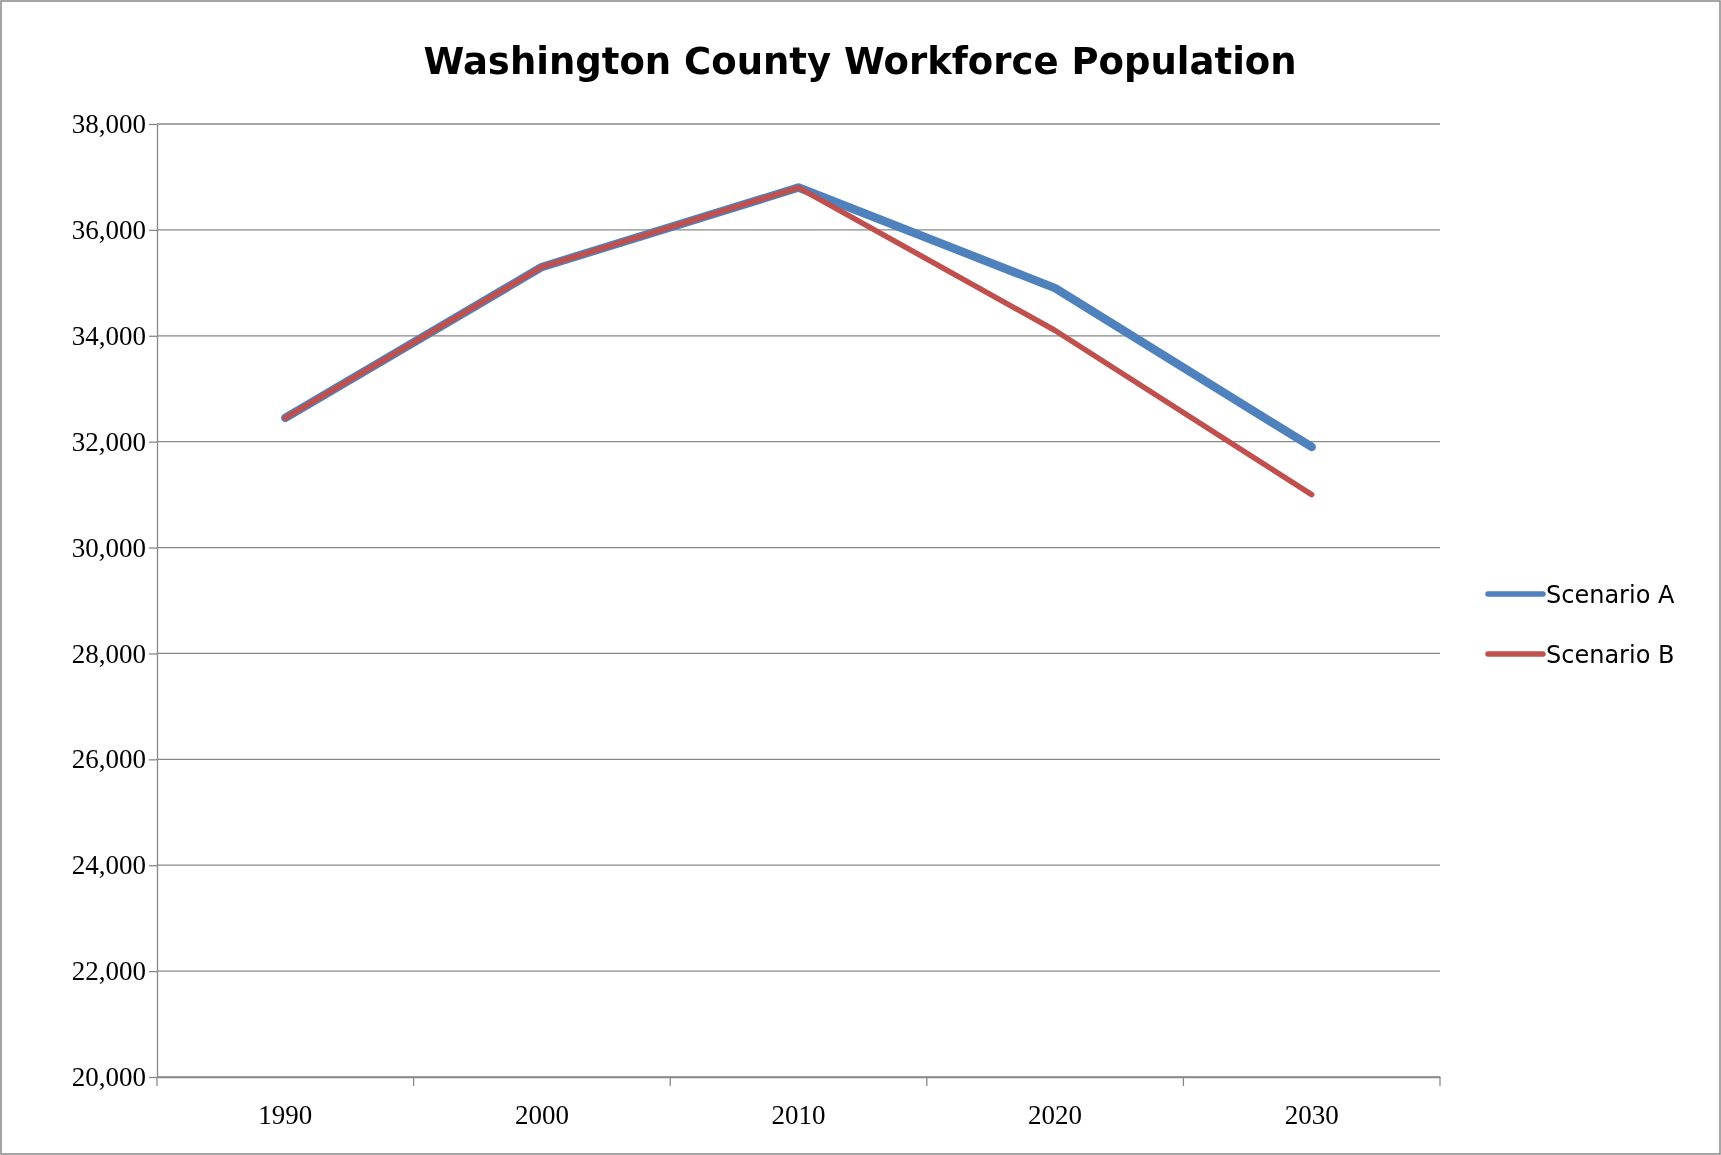  What do you see at coordinates (108, 441) in the screenshot?
I see `y-tick-label: 32,000` at bounding box center [108, 441].